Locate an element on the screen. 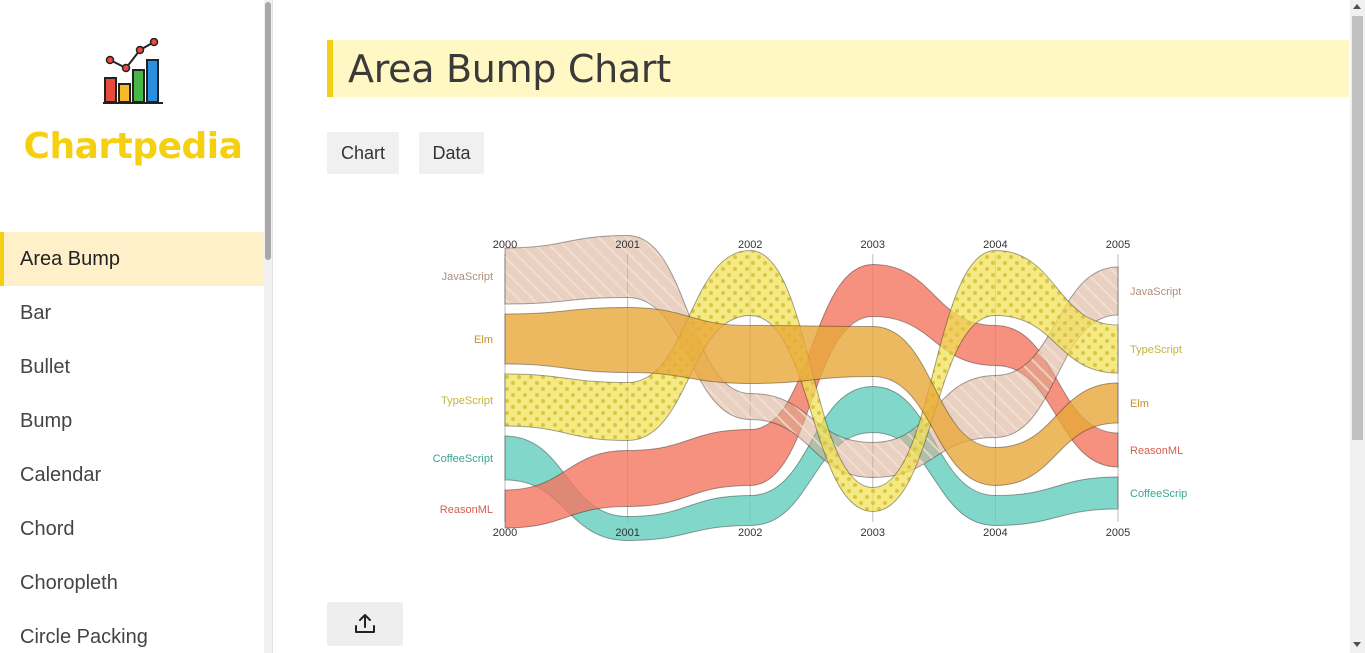 This screenshot has height=653, width=1365. sidebar-item-choropleth: Choropleth is located at coordinates (69, 583).